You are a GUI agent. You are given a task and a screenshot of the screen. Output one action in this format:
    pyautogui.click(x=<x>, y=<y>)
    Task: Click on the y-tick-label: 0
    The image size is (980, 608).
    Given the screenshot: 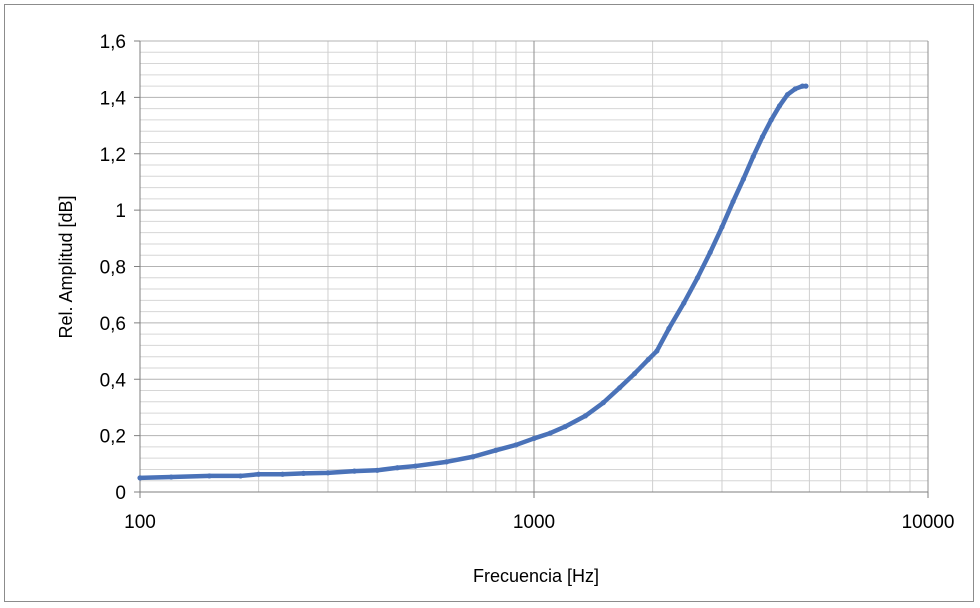 What is the action you would take?
    pyautogui.click(x=120, y=493)
    